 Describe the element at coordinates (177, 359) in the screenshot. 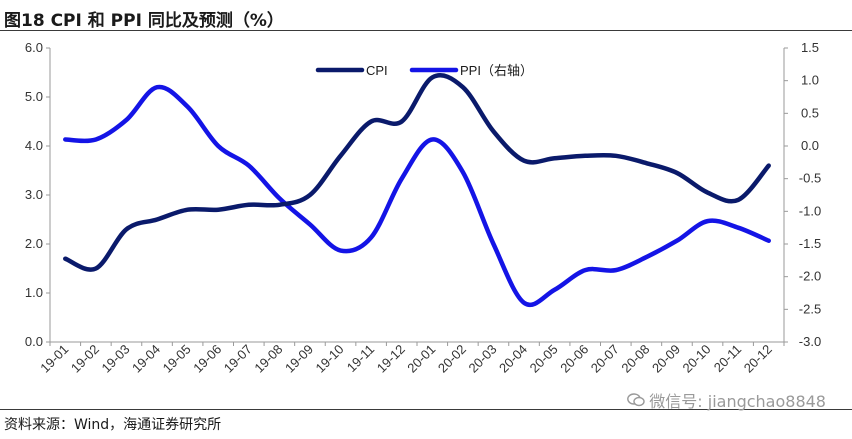

I see `x-tick-label: 19-05` at that location.